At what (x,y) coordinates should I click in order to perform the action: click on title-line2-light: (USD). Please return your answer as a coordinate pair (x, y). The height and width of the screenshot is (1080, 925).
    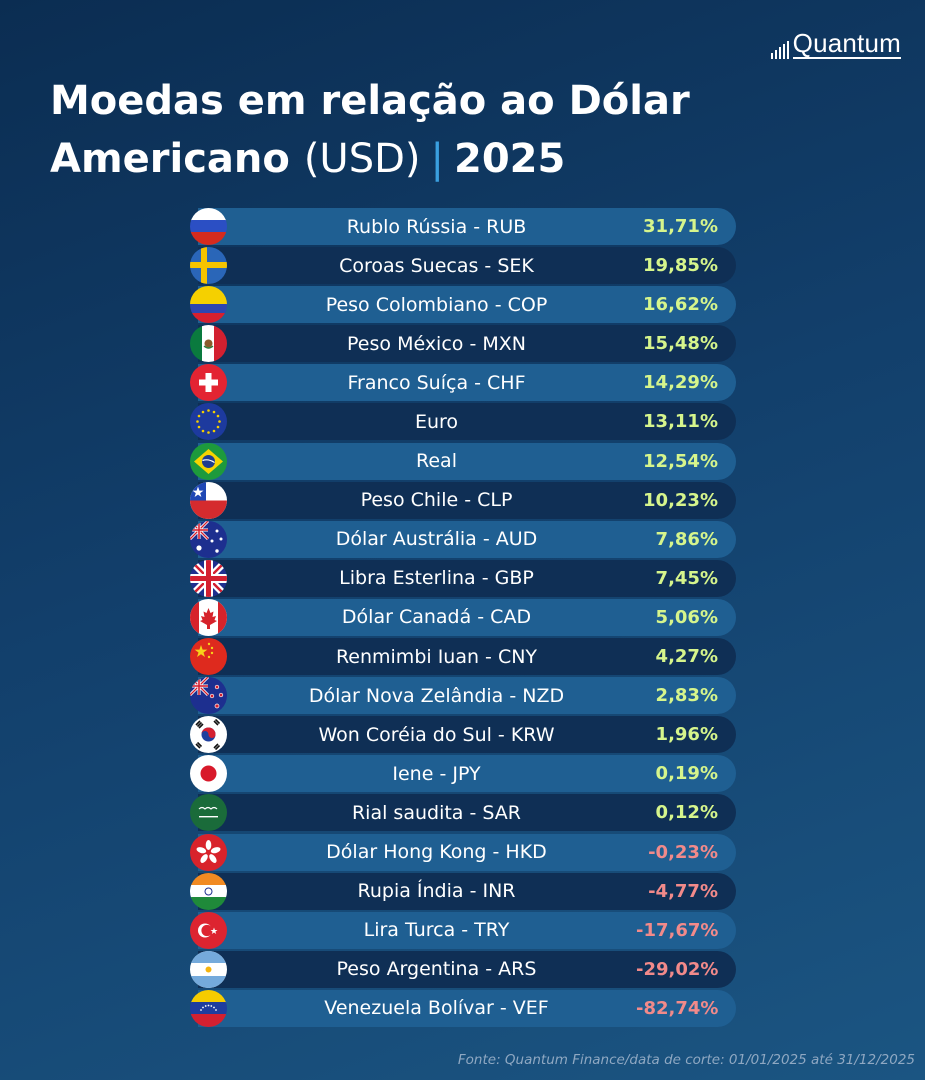
    Looking at the image, I should click on (362, 159).